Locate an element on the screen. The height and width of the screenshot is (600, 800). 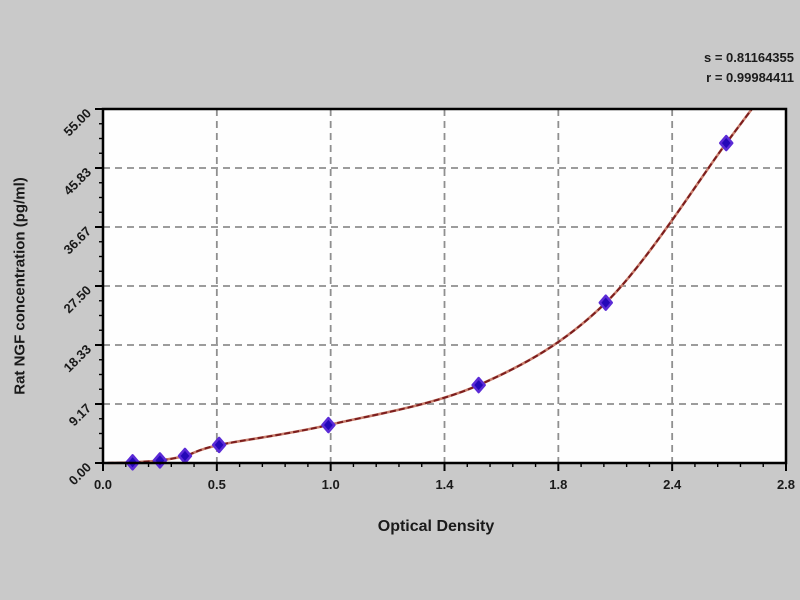
x-axis-title: Optical Density is located at coordinates (436, 526).